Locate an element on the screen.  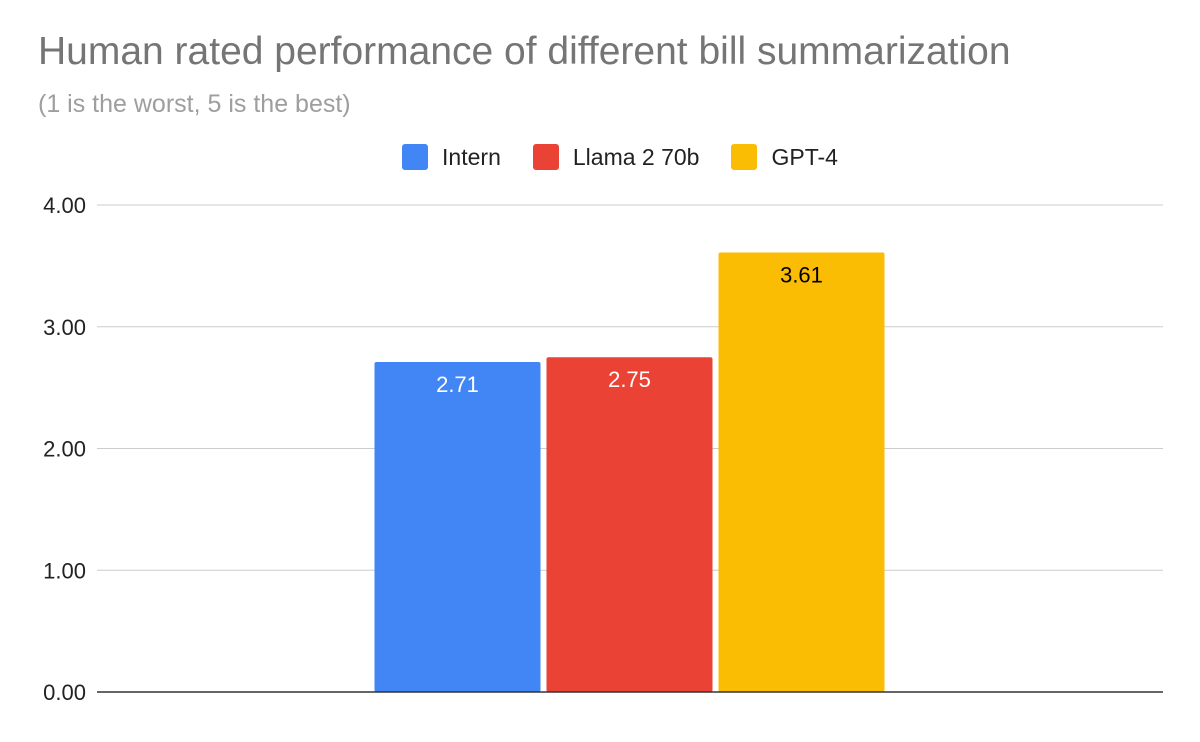
legend-item-intern: Intern is located at coordinates (451, 157).